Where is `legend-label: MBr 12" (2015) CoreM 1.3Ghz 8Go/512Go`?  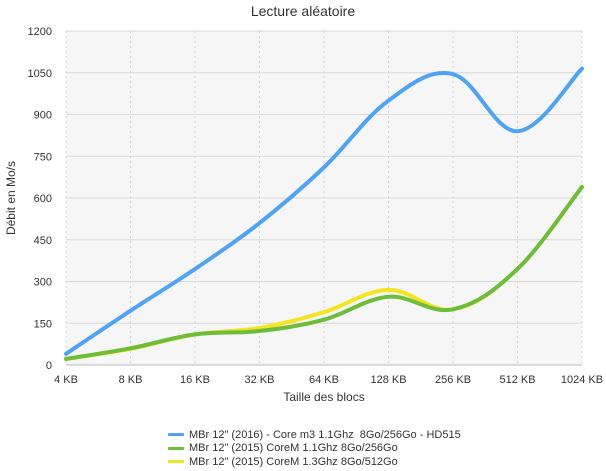
legend-label: MBr 12" (2015) CoreM 1.3Ghz 8Go/512Go is located at coordinates (293, 461).